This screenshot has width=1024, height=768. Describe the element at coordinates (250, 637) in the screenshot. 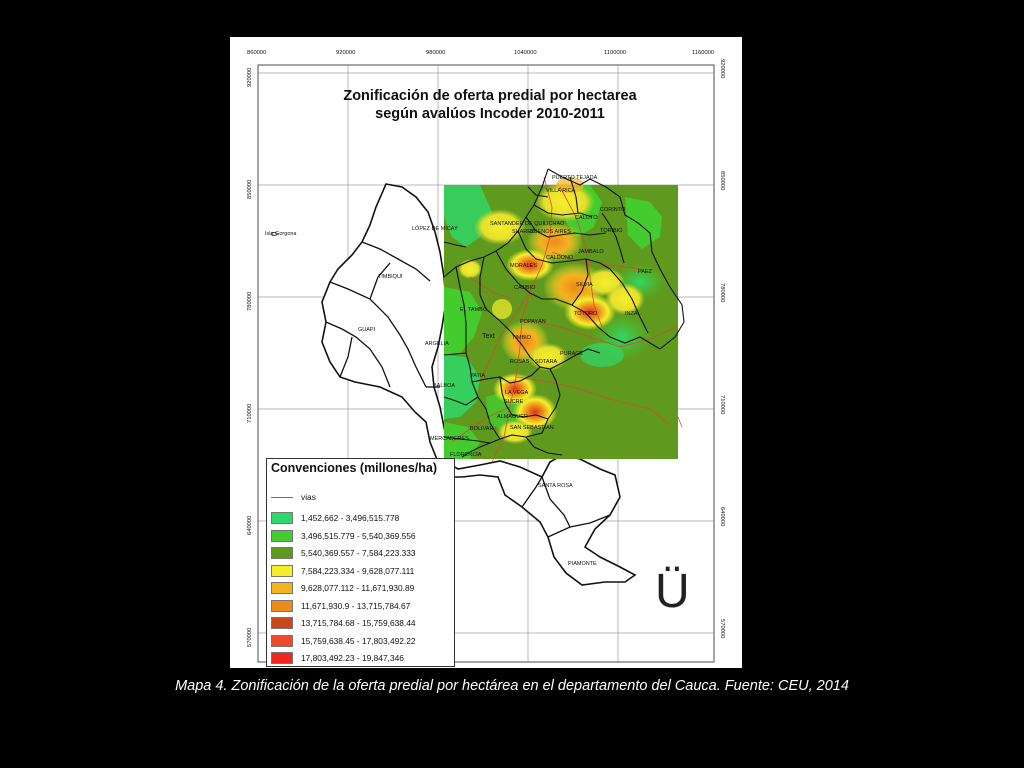

I see `left-tick-label: 570000` at that location.